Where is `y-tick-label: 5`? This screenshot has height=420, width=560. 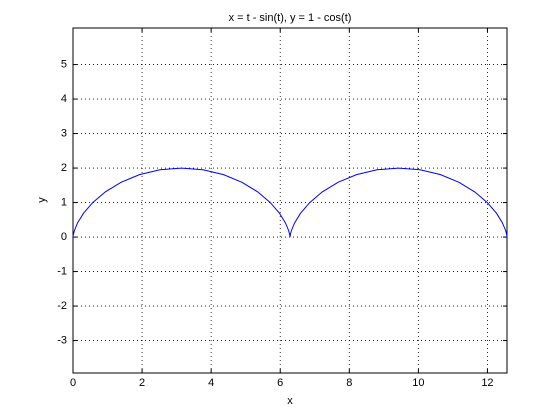 y-tick-label: 5 is located at coordinates (64, 64).